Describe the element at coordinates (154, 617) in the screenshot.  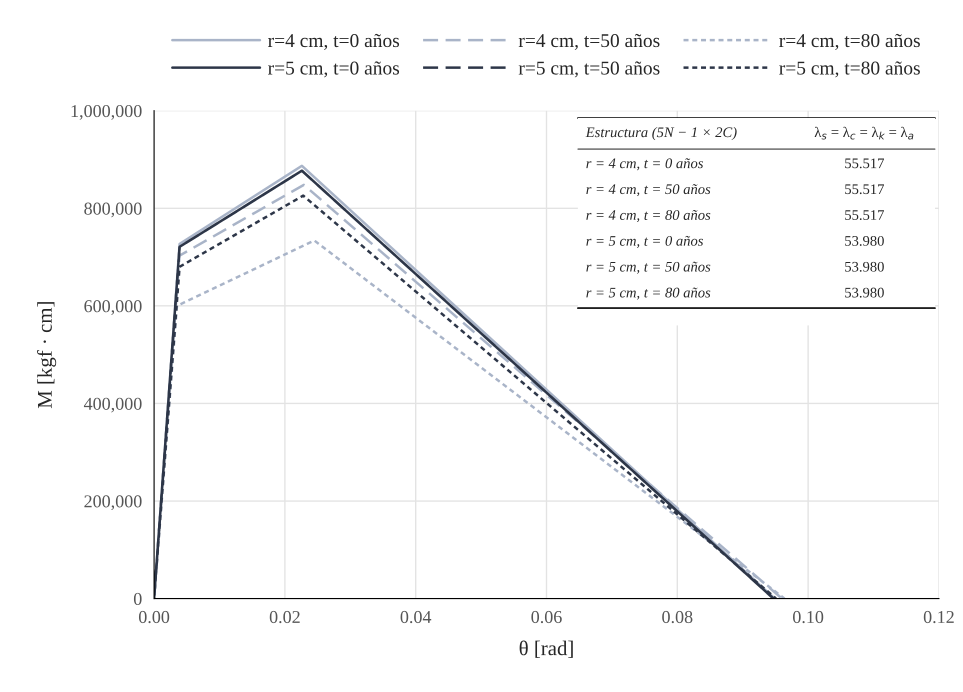
I see `x-tick-label: 0.00` at that location.